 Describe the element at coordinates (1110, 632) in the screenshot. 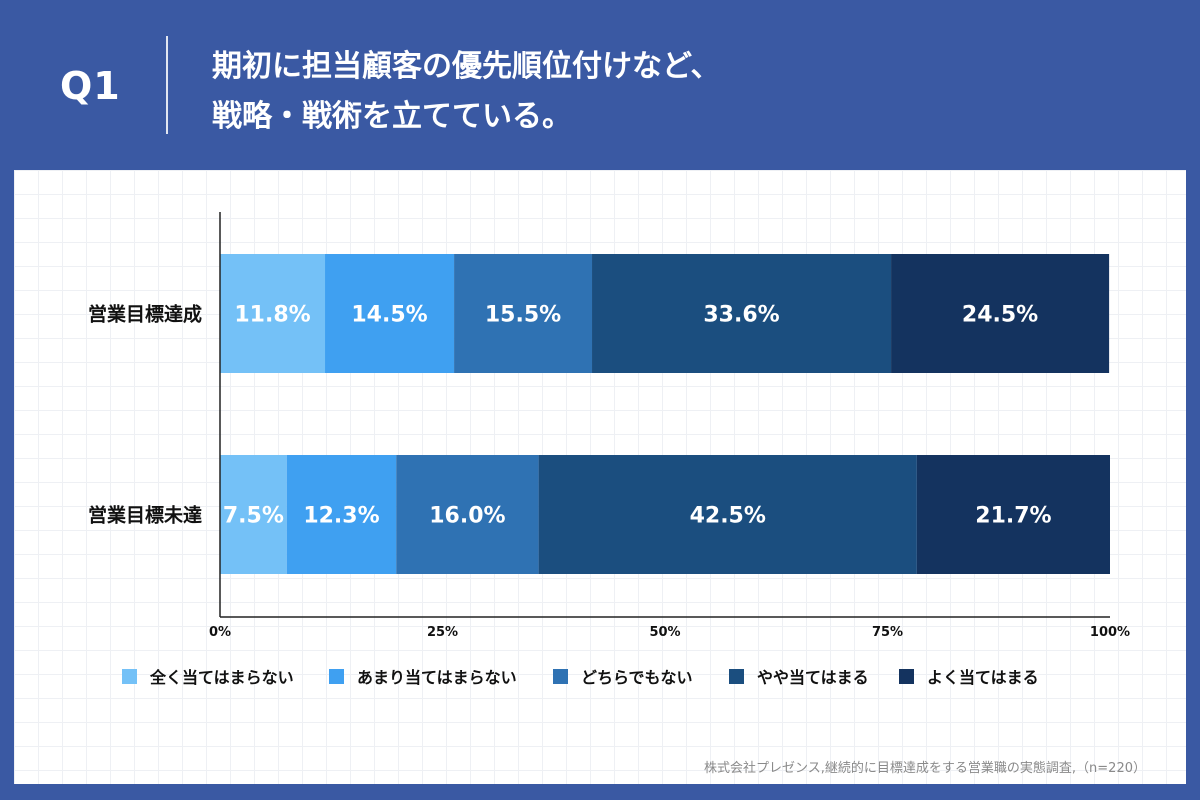

I see `x-tick-label: 100%` at that location.